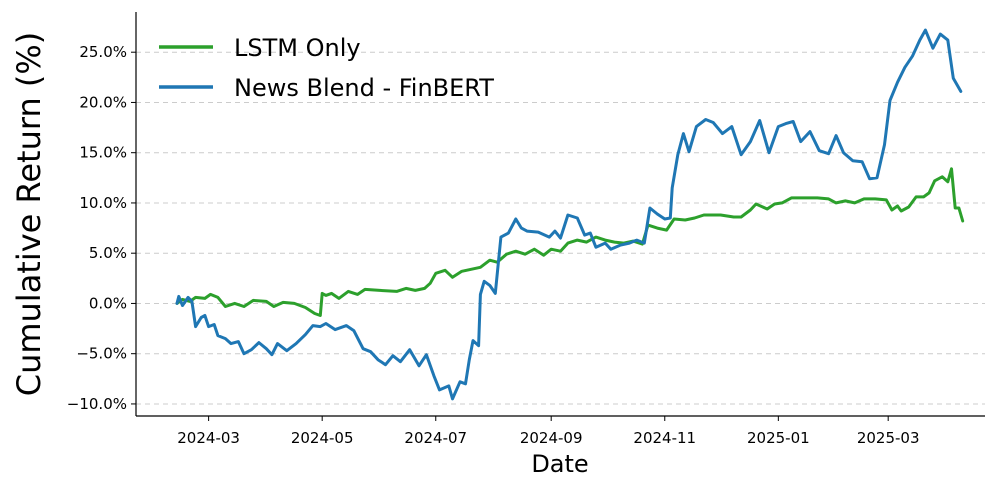  I want to click on y-tick-label: 0.0%, so click(108, 303).